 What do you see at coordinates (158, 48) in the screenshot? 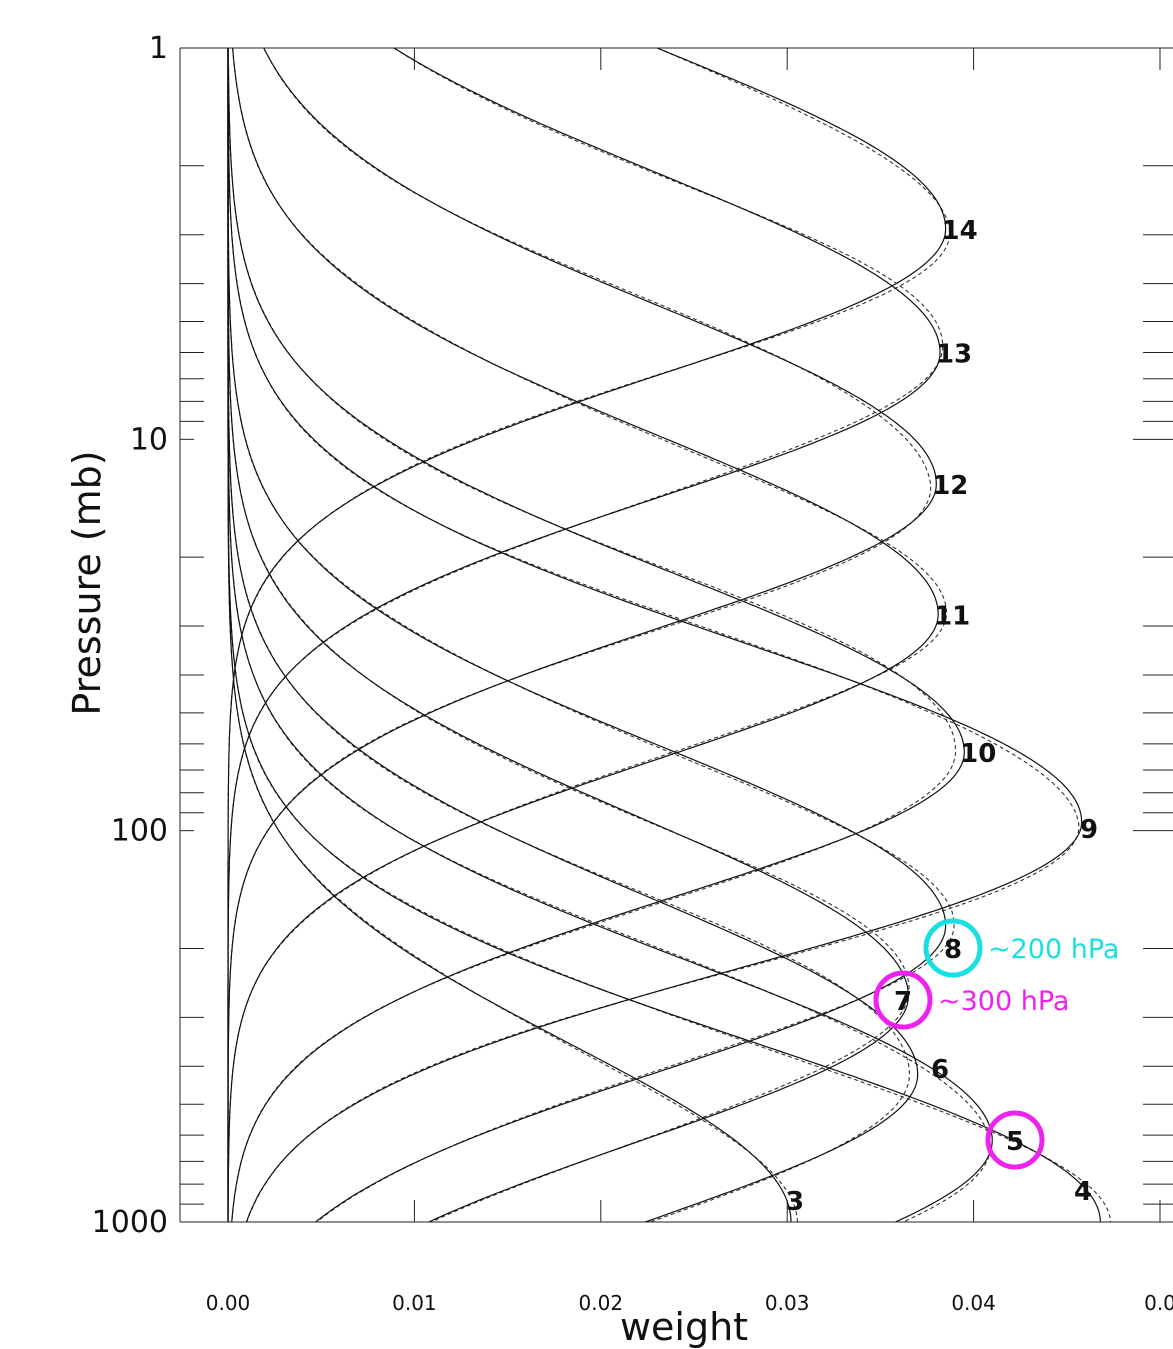
I see `y-tick-label: 1` at bounding box center [158, 48].